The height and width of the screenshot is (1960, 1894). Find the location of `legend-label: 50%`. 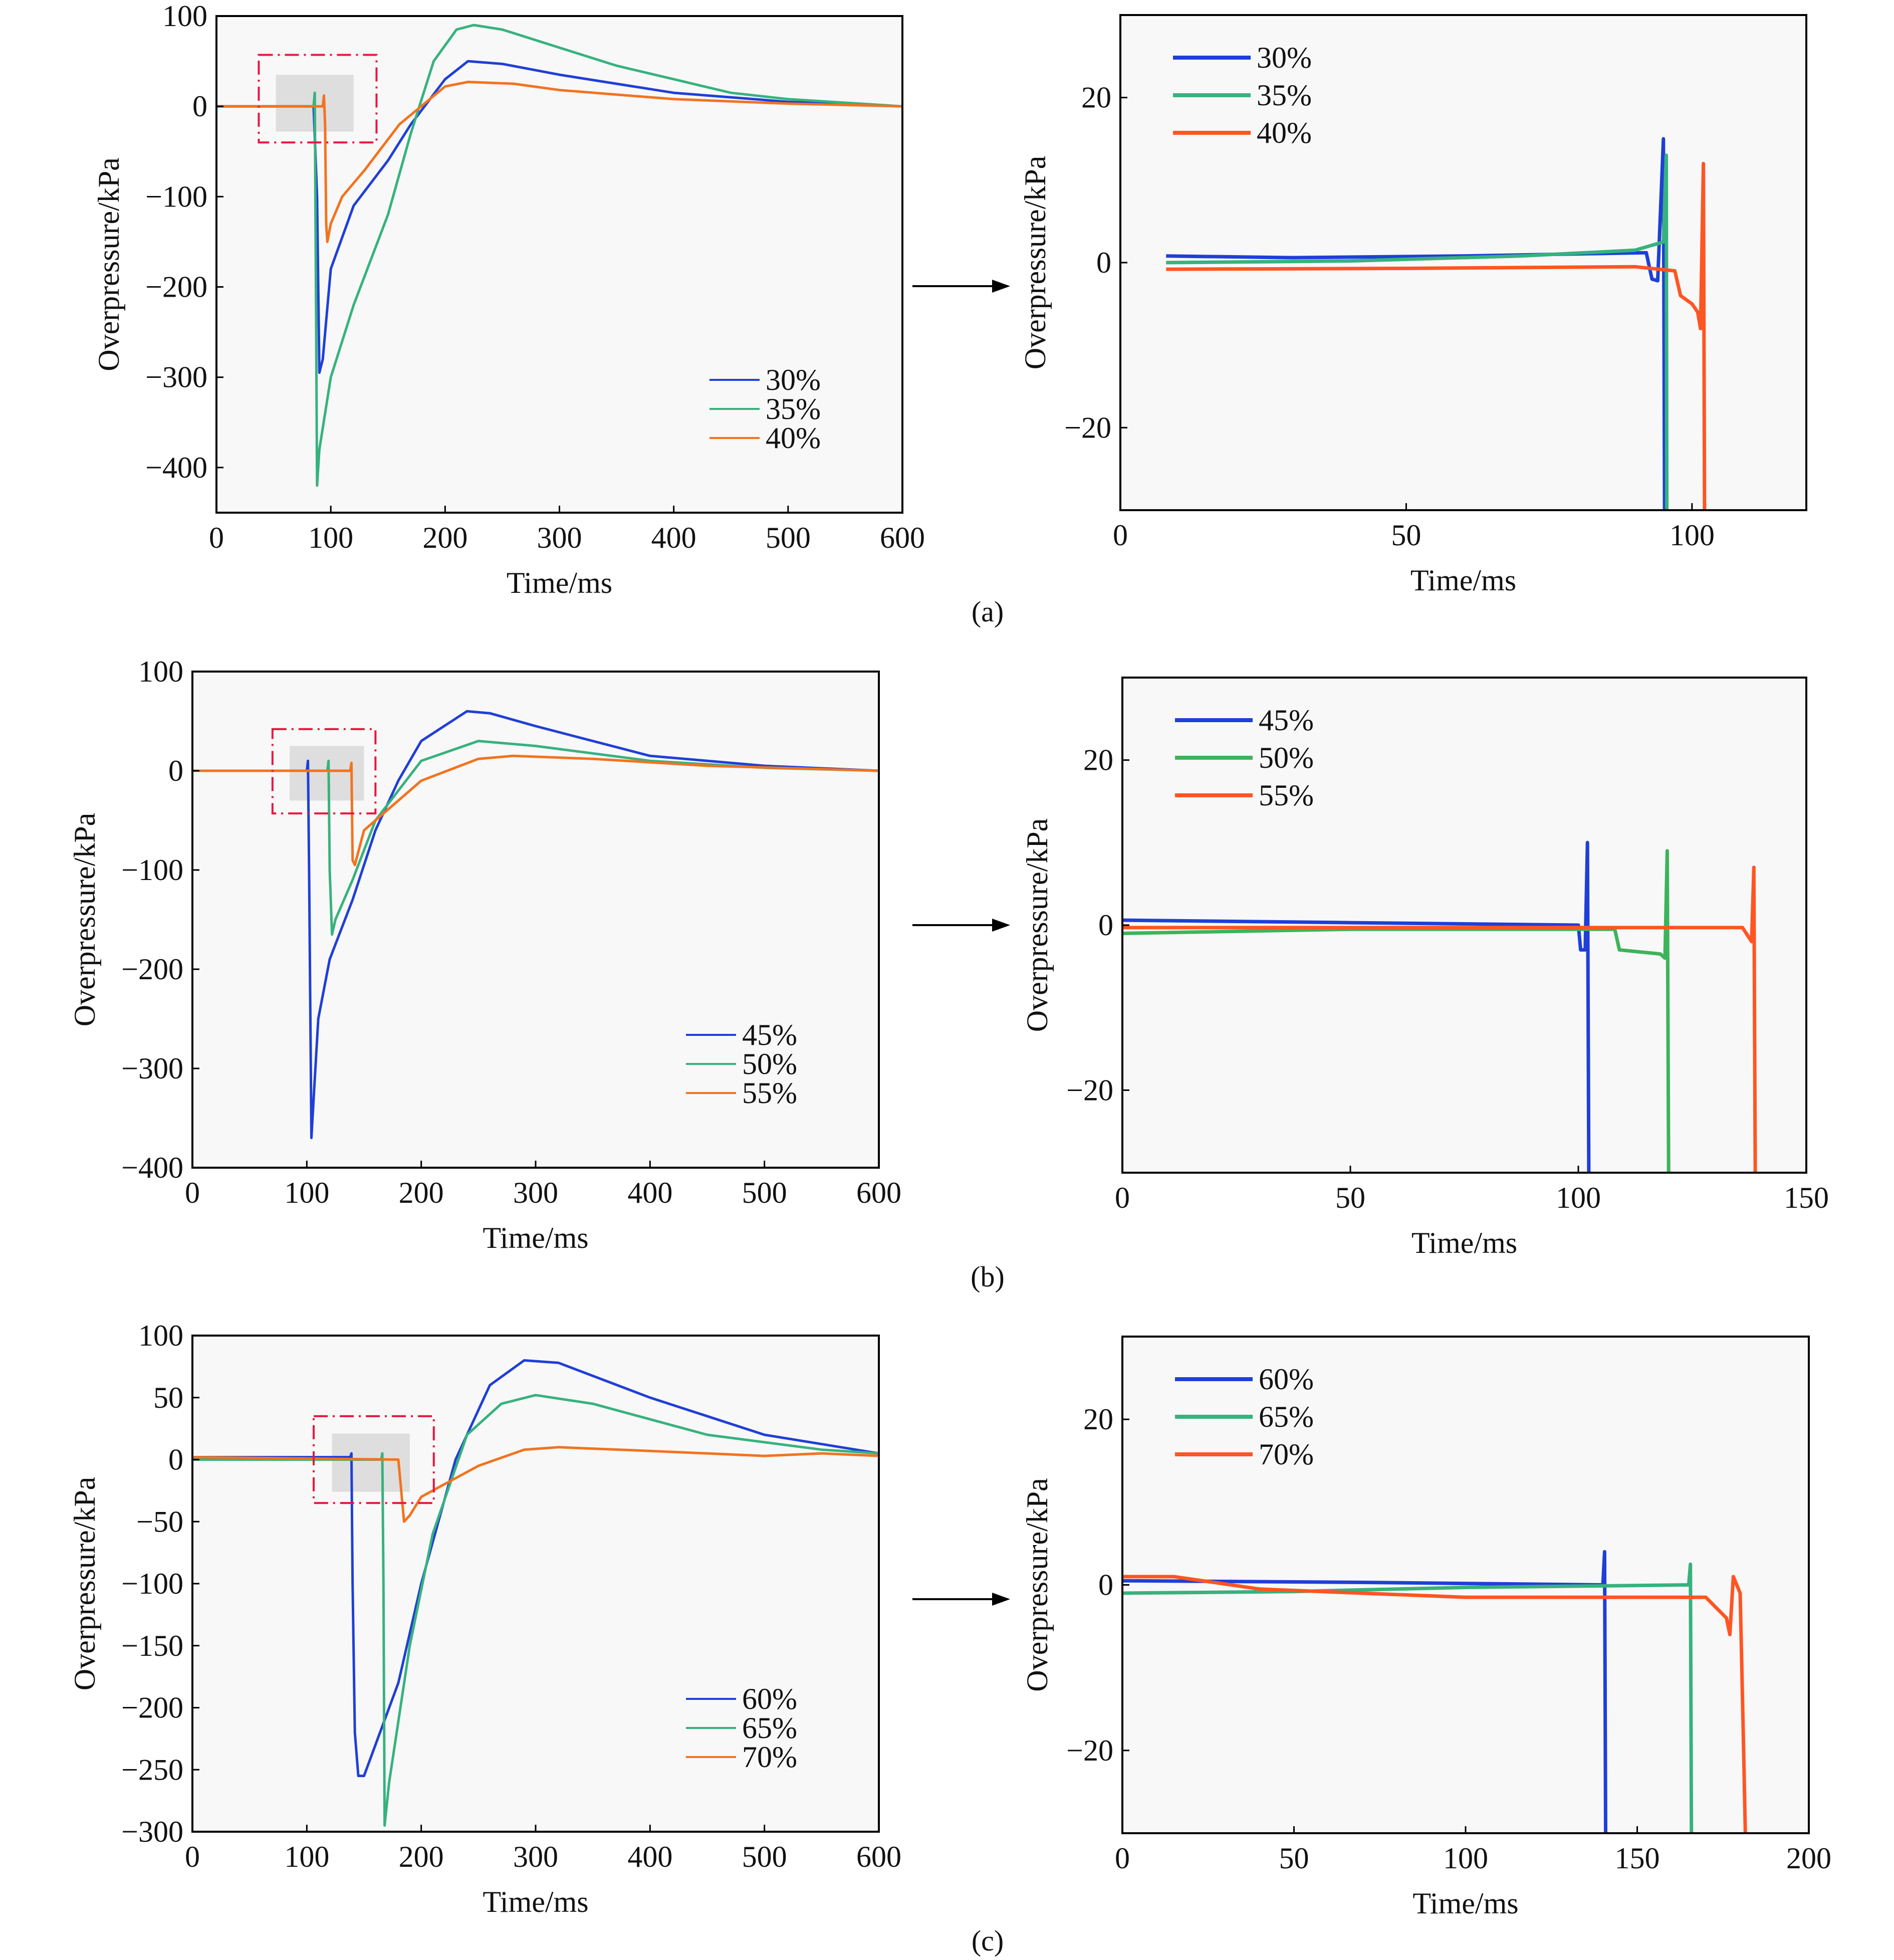

legend-label: 50% is located at coordinates (1286, 758).